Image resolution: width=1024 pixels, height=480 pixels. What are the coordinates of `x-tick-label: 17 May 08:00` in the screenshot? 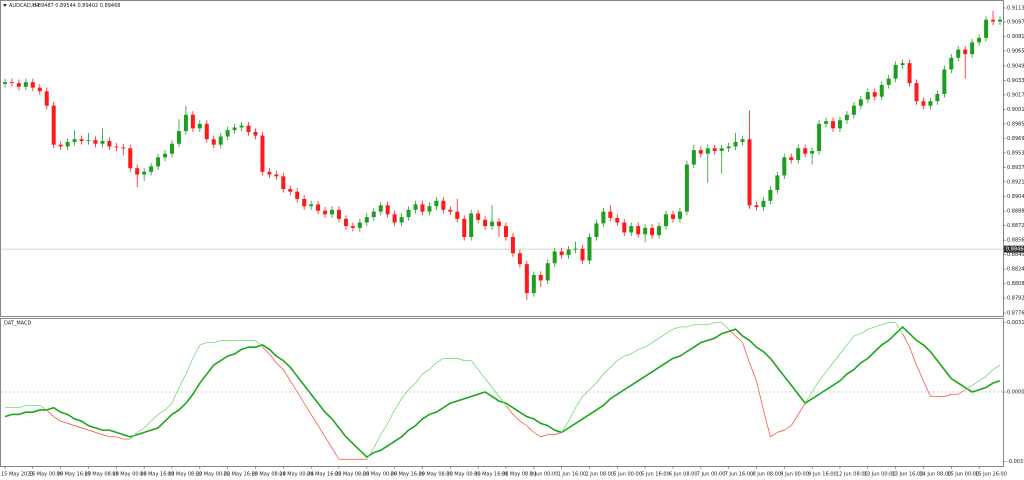 It's located at (101, 475).